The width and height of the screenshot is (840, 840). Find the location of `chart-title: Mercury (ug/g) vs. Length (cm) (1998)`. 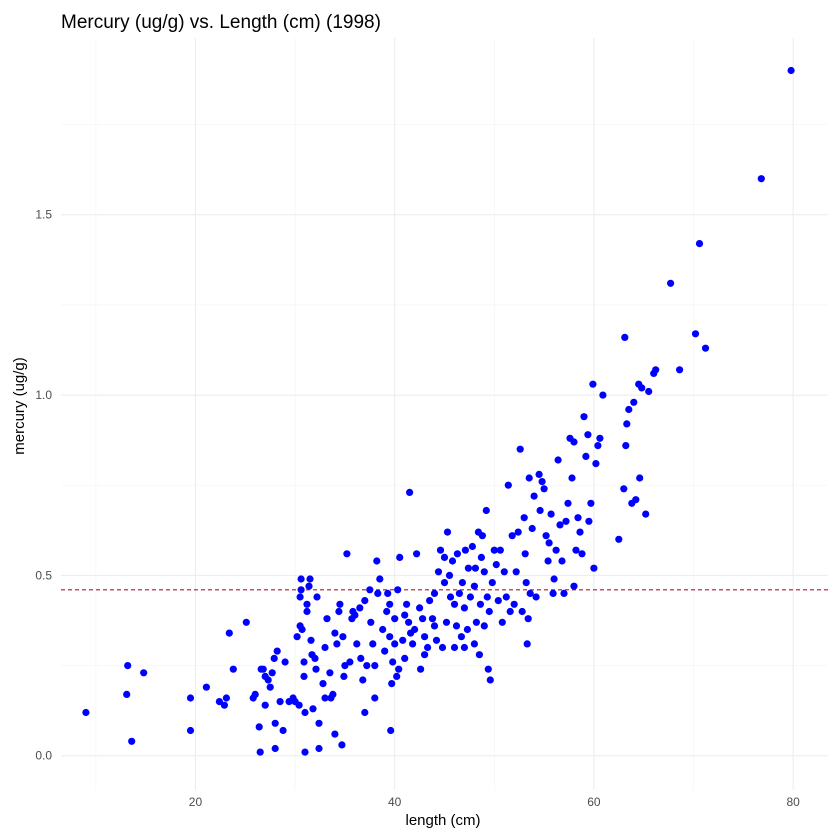

chart-title: Mercury (ug/g) vs. Length (cm) (1998) is located at coordinates (221, 22).